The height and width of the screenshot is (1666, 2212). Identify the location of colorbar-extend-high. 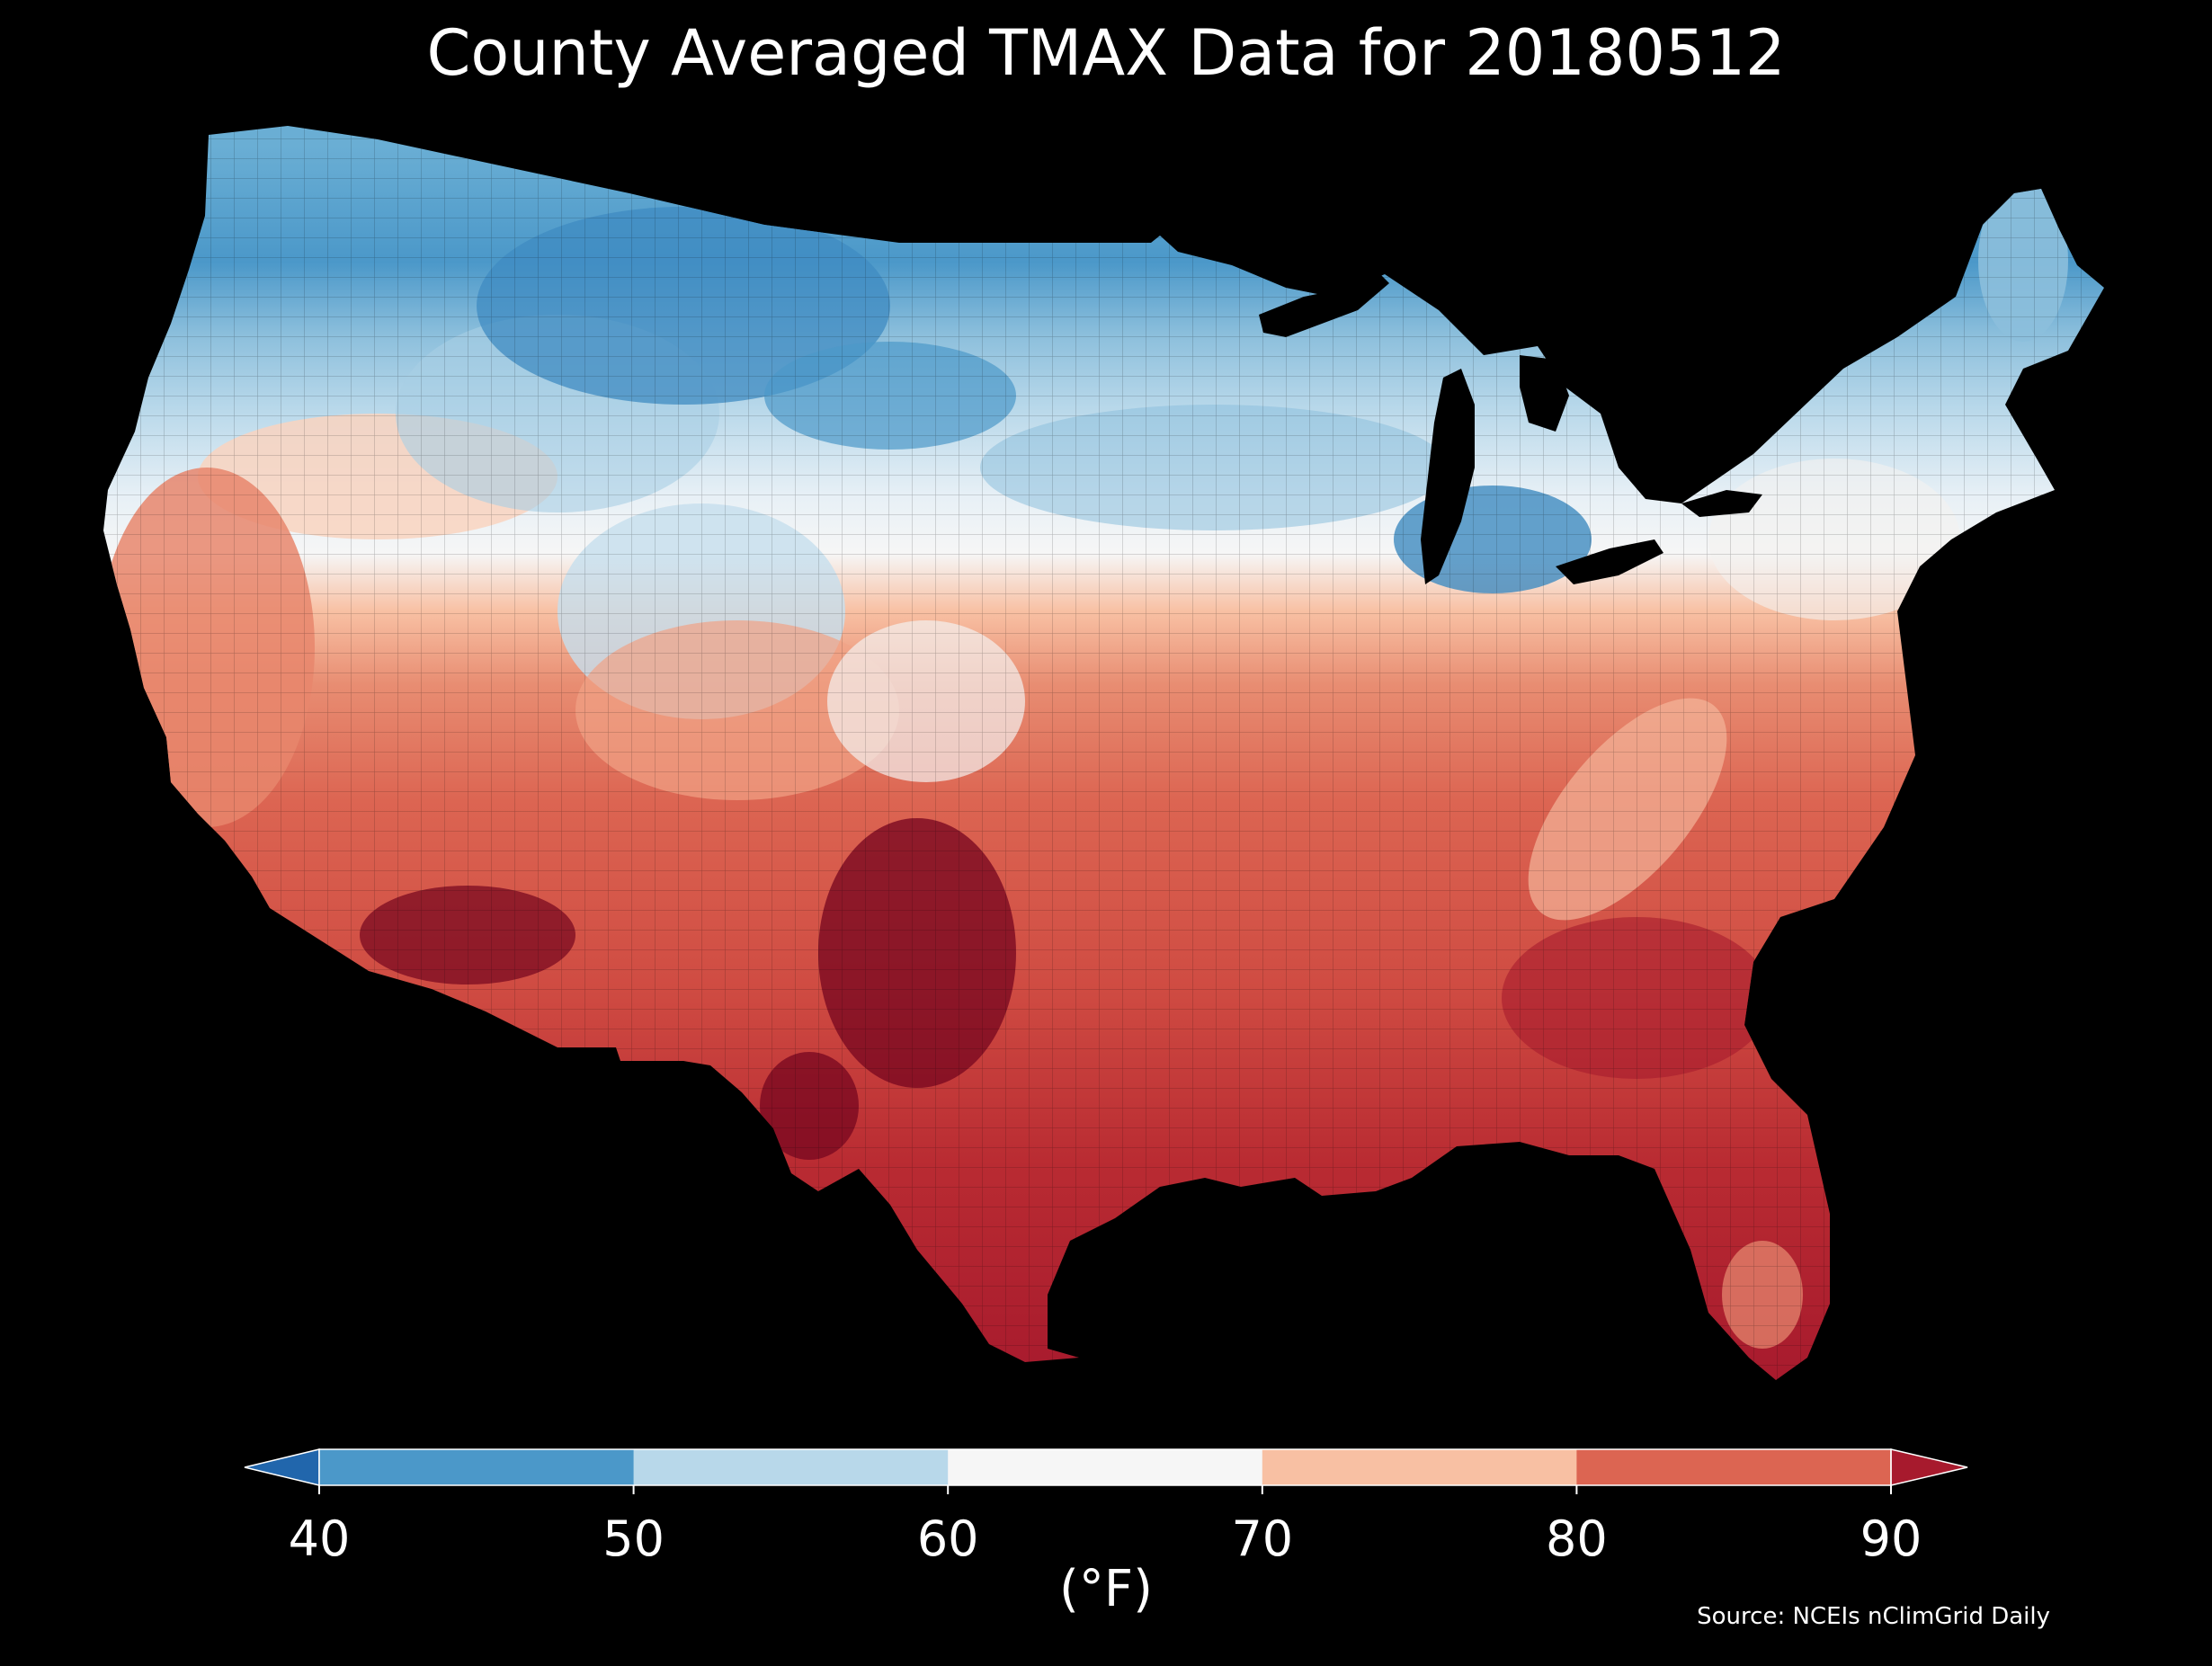
(1929, 1467).